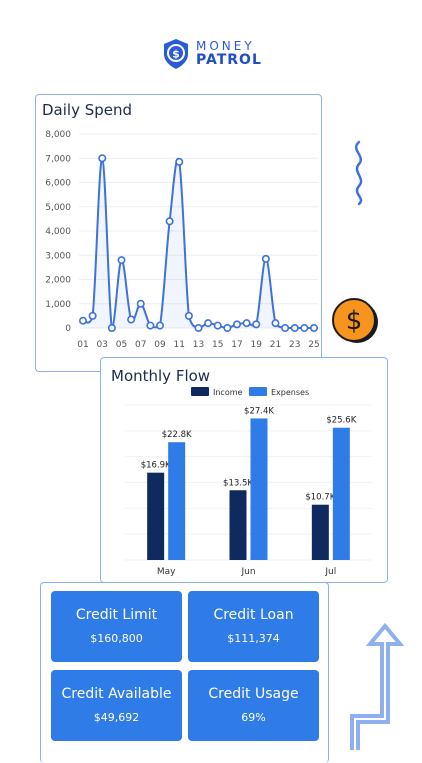  What do you see at coordinates (253, 615) in the screenshot?
I see `credit-loan-title: Credit Loan` at bounding box center [253, 615].